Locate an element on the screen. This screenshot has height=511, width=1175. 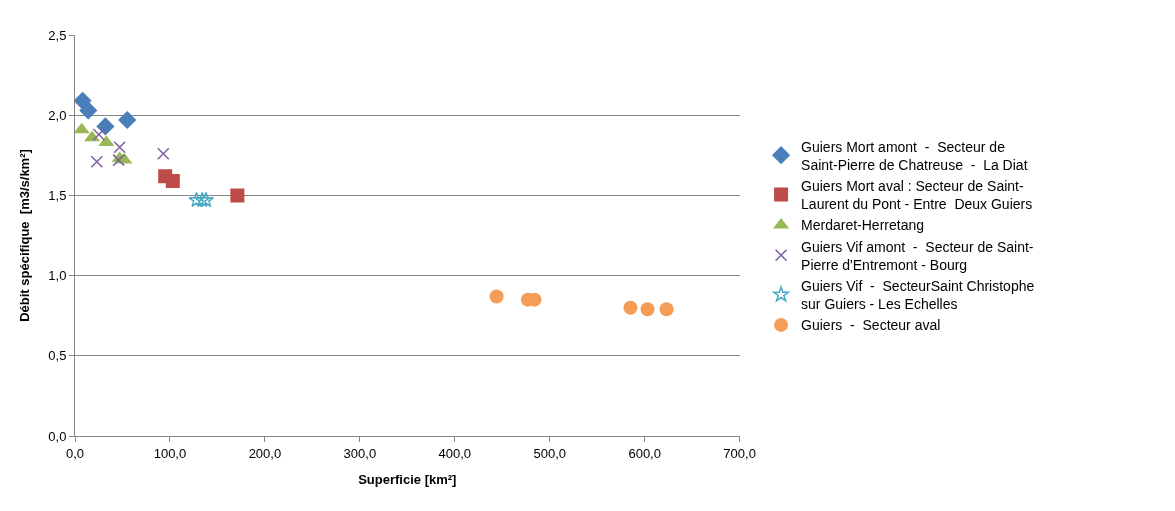
x-tick-label: 200,0 is located at coordinates (265, 453).